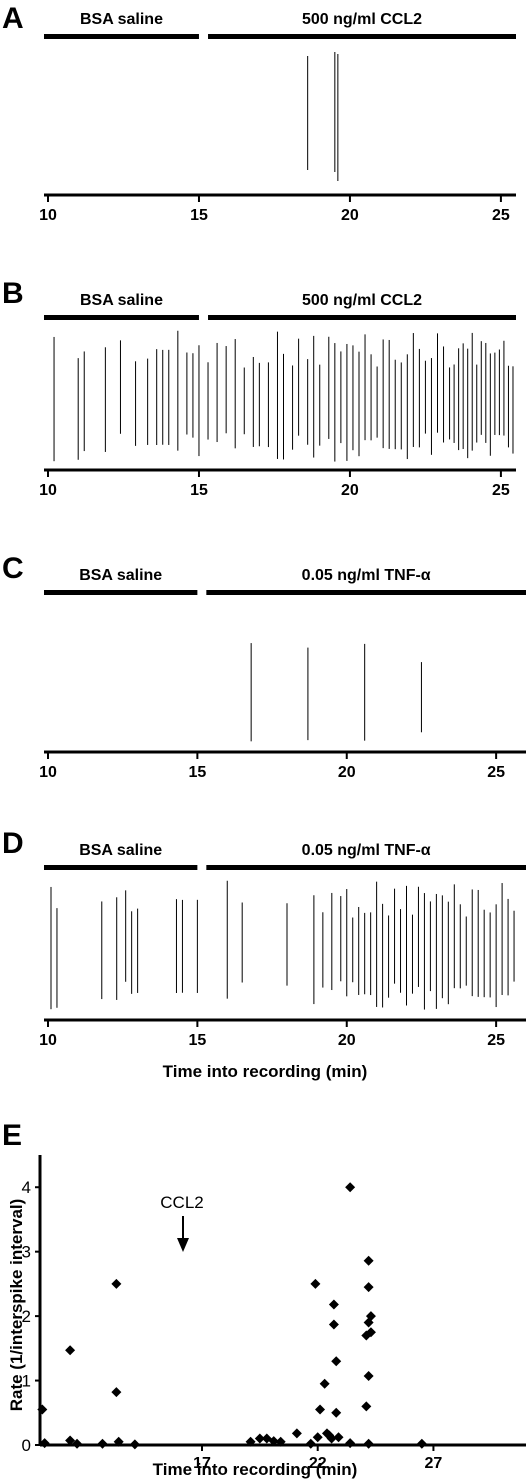 The width and height of the screenshot is (529, 1481). What do you see at coordinates (26, 1187) in the screenshot?
I see `y-tick-label: 4` at bounding box center [26, 1187].